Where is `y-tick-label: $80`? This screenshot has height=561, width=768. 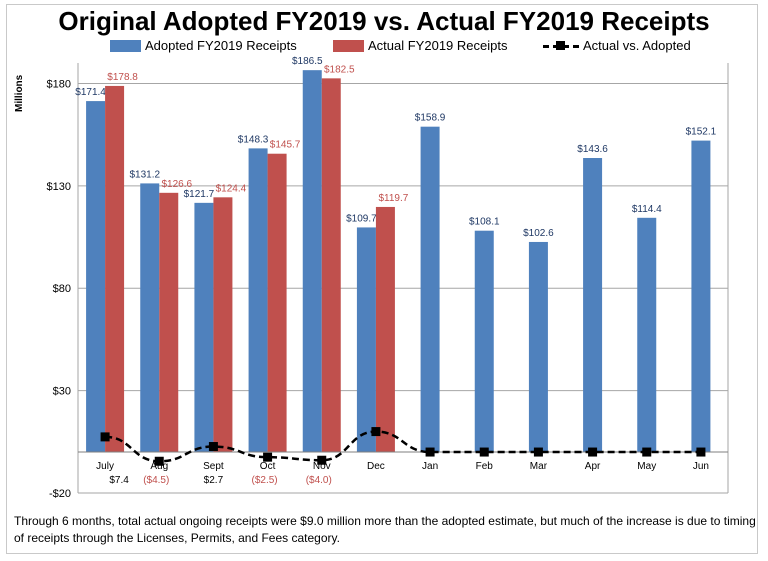
y-tick-label: $80 is located at coordinates (62, 289).